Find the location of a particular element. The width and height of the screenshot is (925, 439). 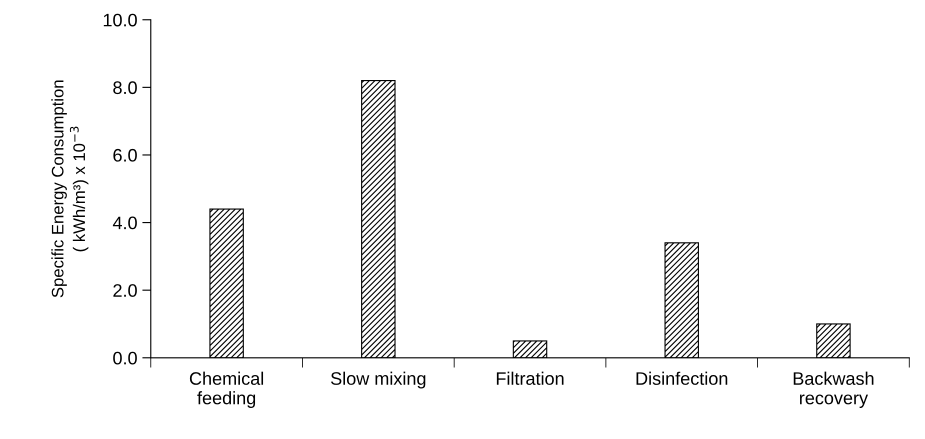

y-tick-label: 0.0 is located at coordinates (125, 358).